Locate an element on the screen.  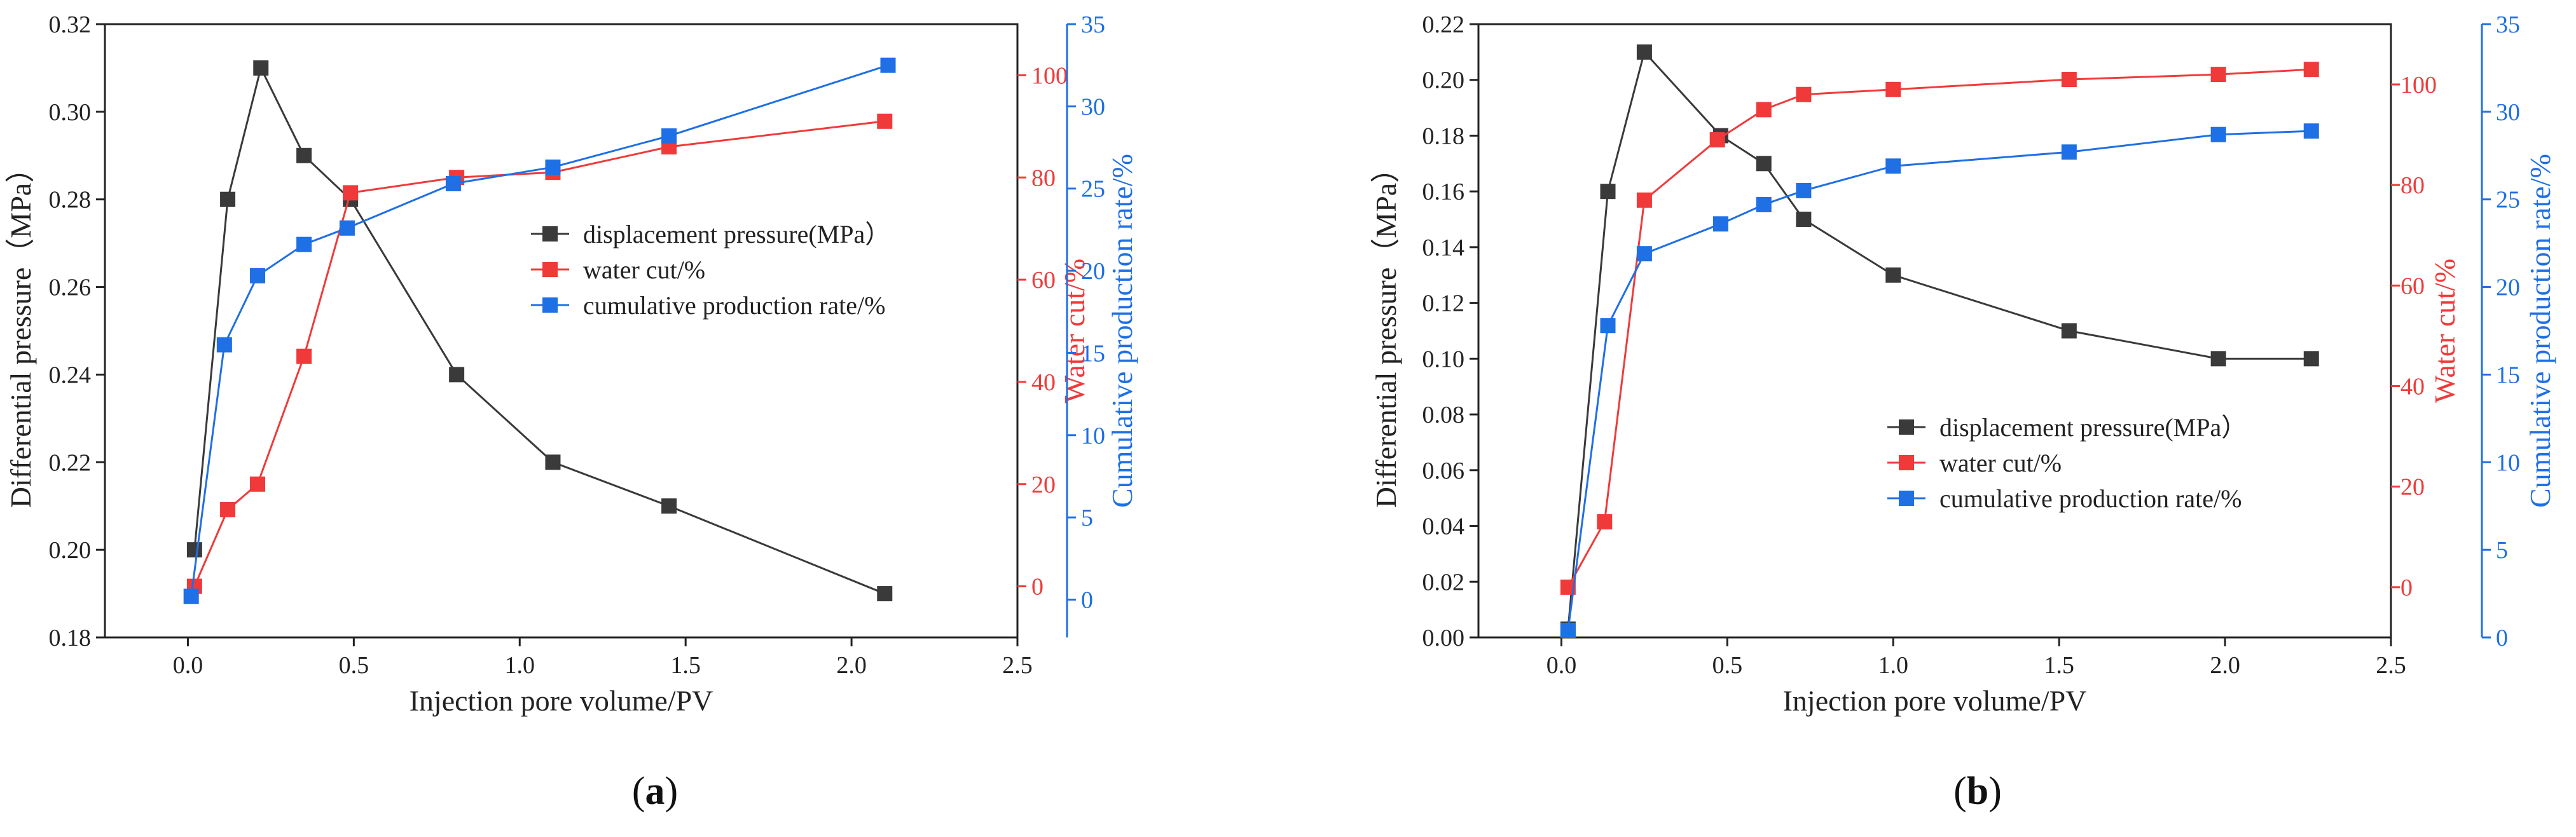
y-left-tick-label: 0.00 is located at coordinates (1443, 638).